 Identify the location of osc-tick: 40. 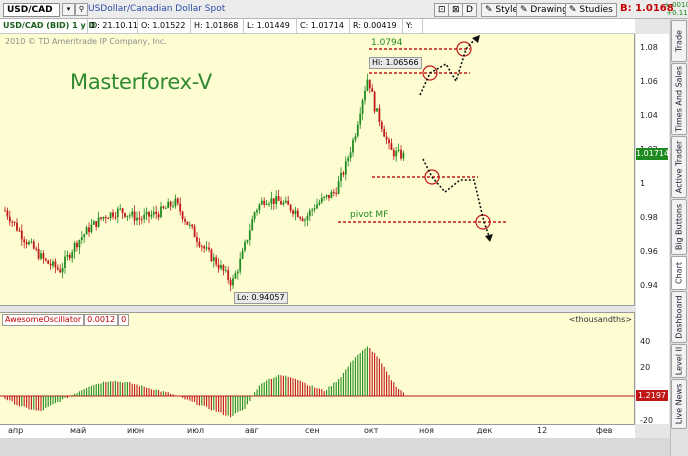
(645, 341).